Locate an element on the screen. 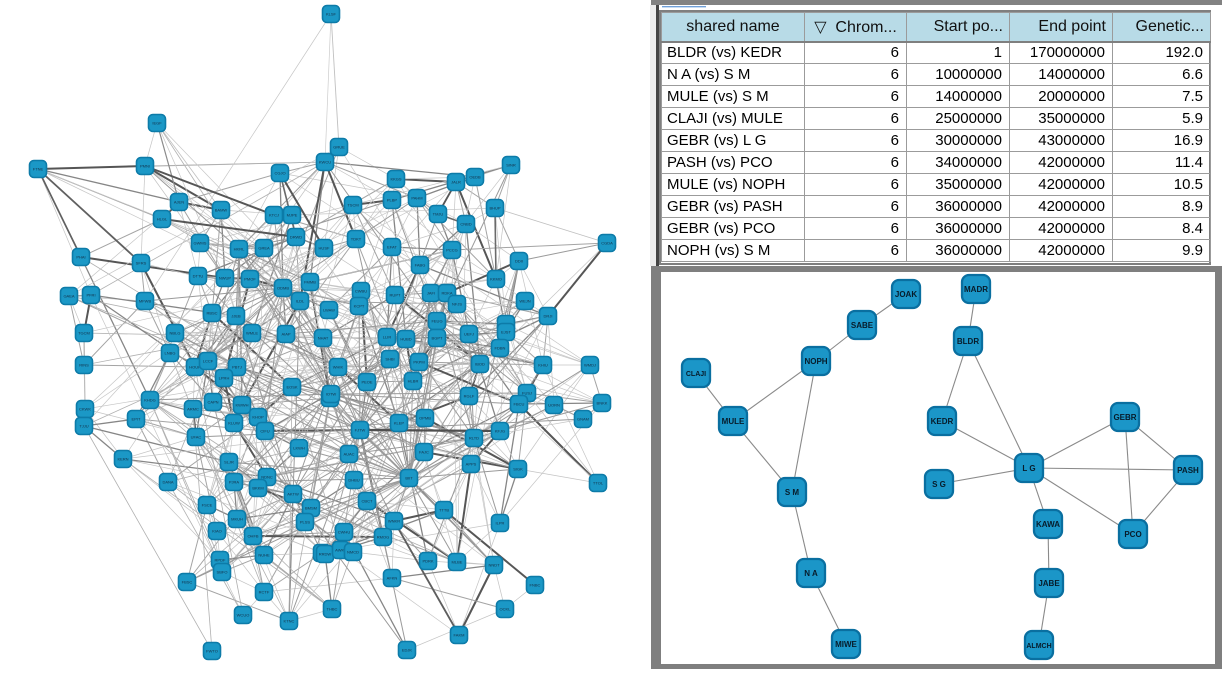  svg-text: AWKE is located at coordinates (341, 550).